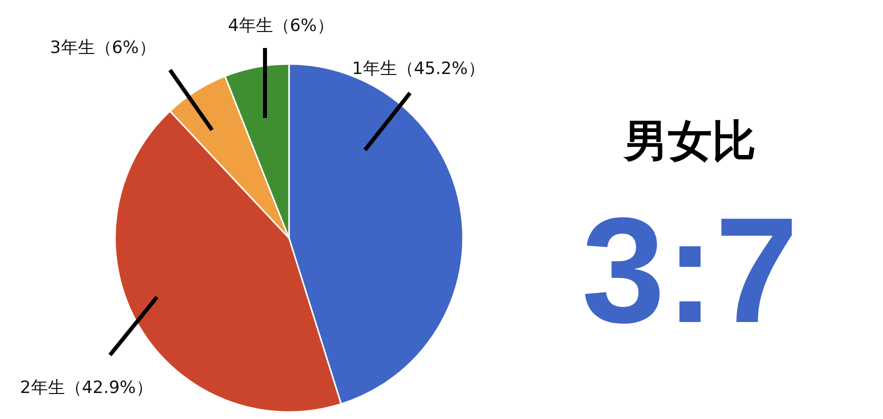 The width and height of the screenshot is (883, 419). Describe the element at coordinates (281, 26) in the screenshot. I see `slice-label: 4年生（6%）` at that location.